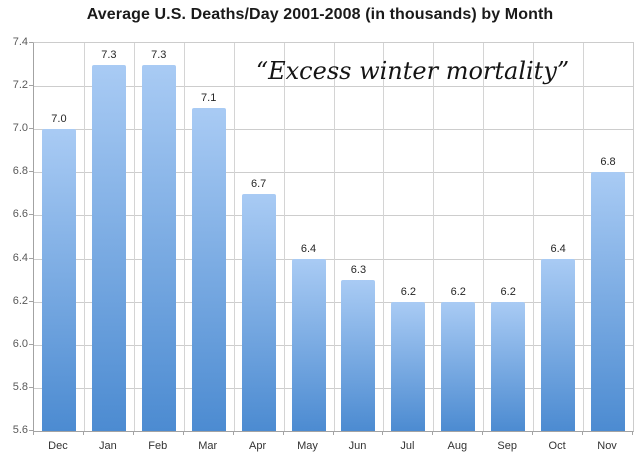 This screenshot has height=460, width=640. I want to click on y-axis-tick-label: 6.0, so click(20, 343).